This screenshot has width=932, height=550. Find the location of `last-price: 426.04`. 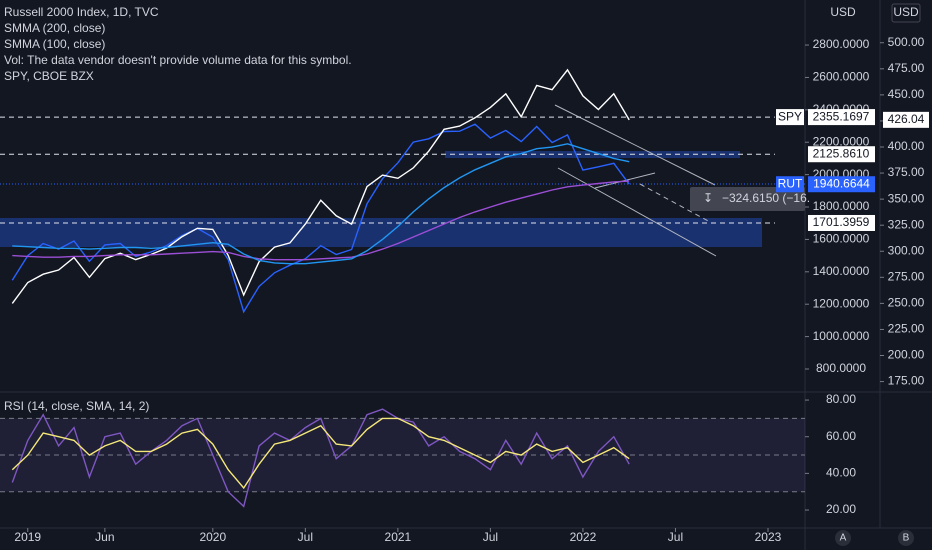

last-price: 426.04 is located at coordinates (906, 119).